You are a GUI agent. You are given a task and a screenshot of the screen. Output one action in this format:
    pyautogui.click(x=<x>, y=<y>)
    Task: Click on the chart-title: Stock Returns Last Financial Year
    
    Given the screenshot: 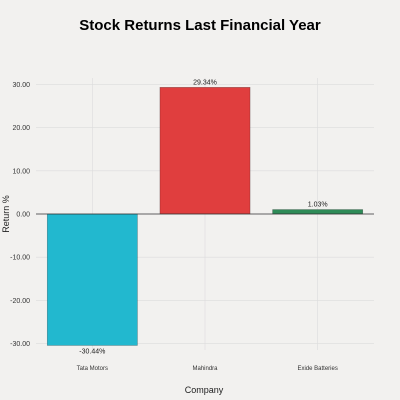 What is the action you would take?
    pyautogui.click(x=200, y=25)
    